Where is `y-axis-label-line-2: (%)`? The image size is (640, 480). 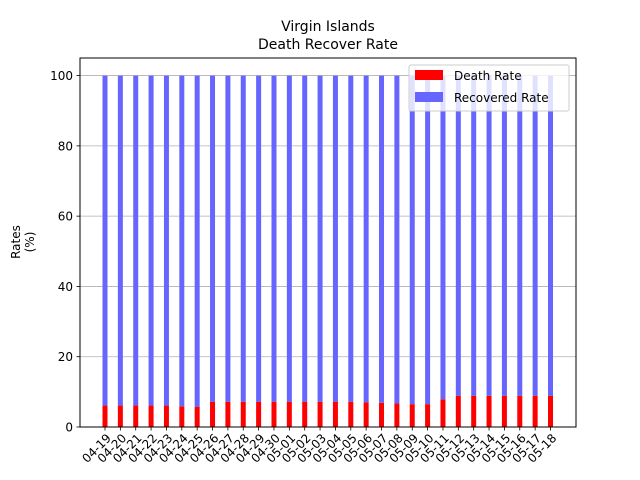 y-axis-label-line-2: (%) is located at coordinates (30, 242).